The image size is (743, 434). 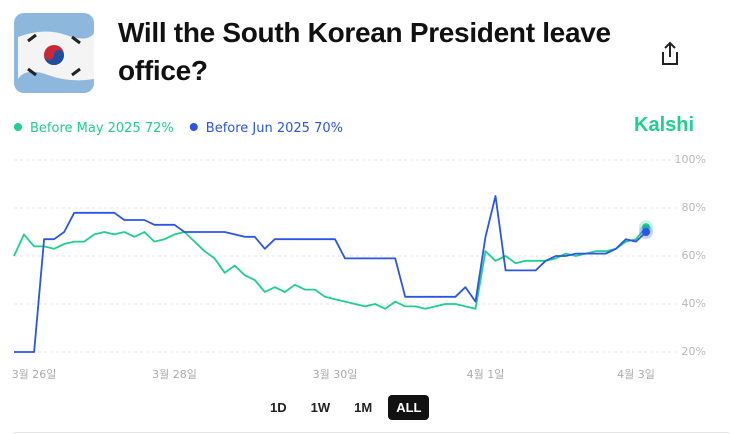 I want to click on legend-label: Before Jun 2025 70%, so click(x=274, y=128).